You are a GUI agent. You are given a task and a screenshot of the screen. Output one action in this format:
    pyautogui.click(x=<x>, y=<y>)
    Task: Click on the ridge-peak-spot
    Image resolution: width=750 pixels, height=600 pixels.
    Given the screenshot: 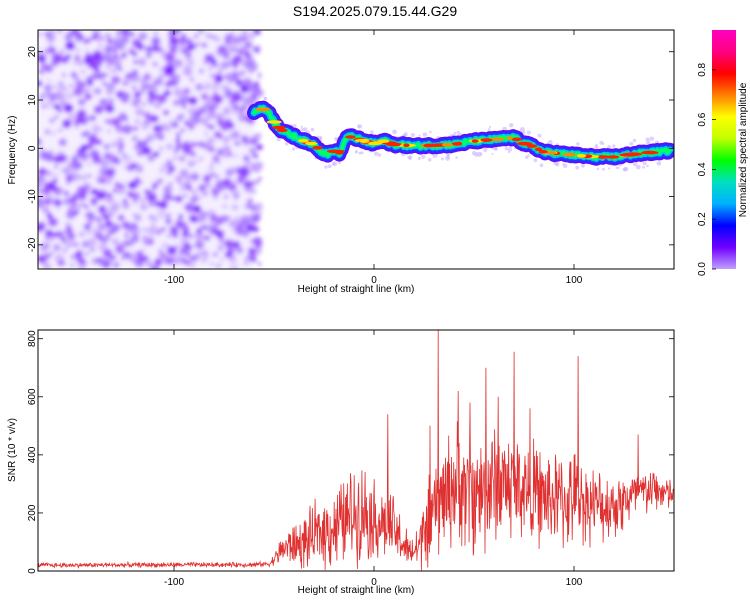 What is the action you would take?
    pyautogui.click(x=532, y=146)
    